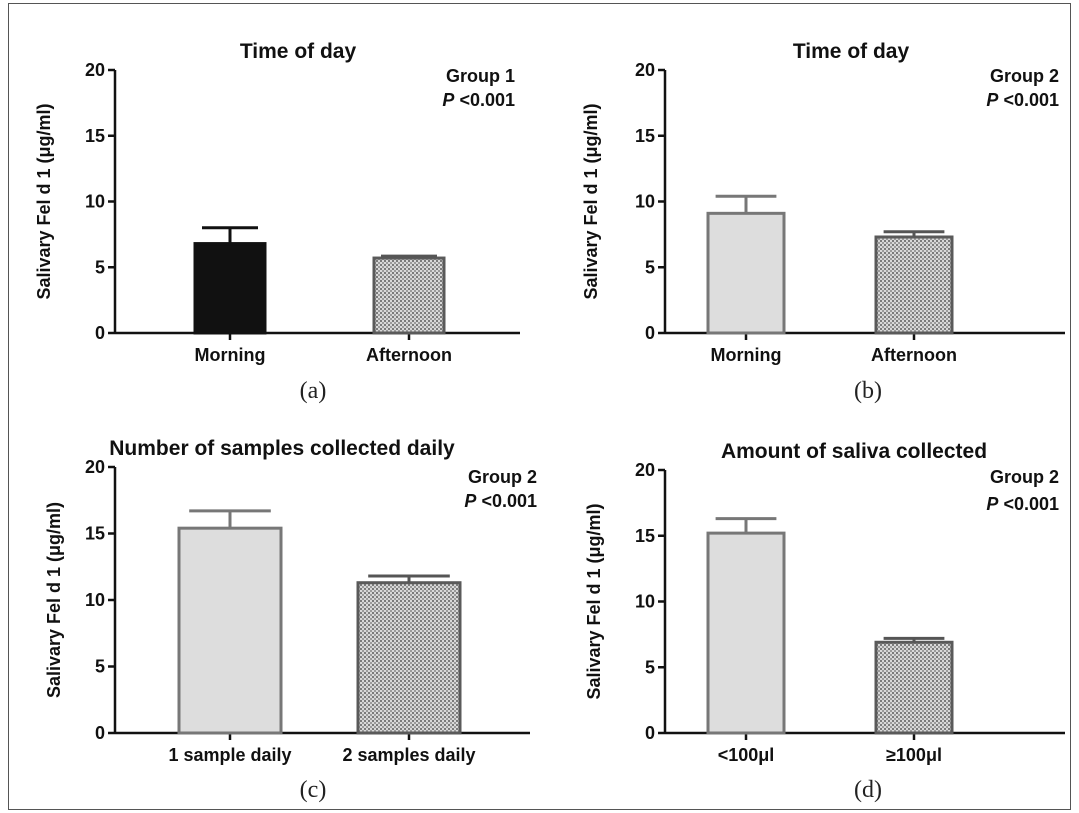 This screenshot has height=813, width=1079. Describe the element at coordinates (229, 755) in the screenshot. I see `category-label: 1 sample daily` at that location.